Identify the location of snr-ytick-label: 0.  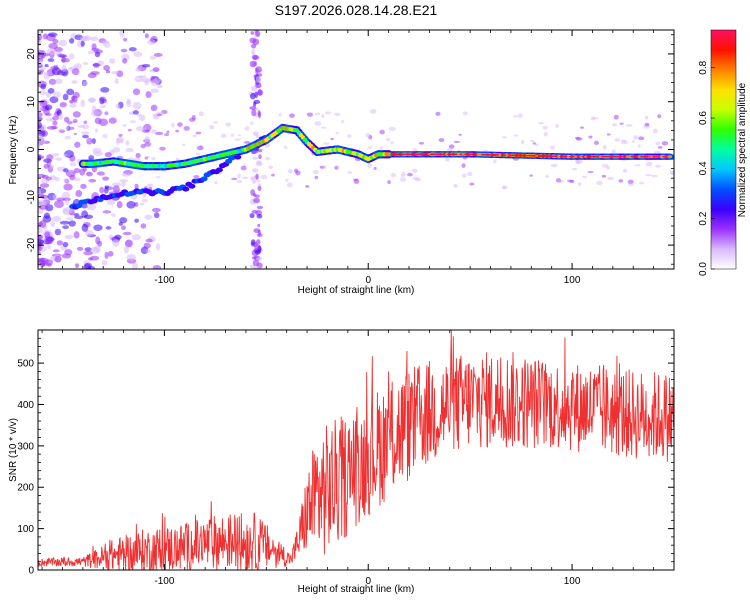
(31, 571).